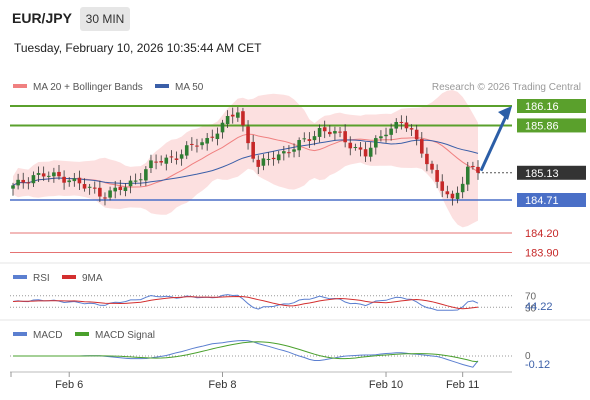 This screenshot has height=400, width=590. What do you see at coordinates (551, 200) in the screenshot?
I see `support-label: 184.71` at bounding box center [551, 200].